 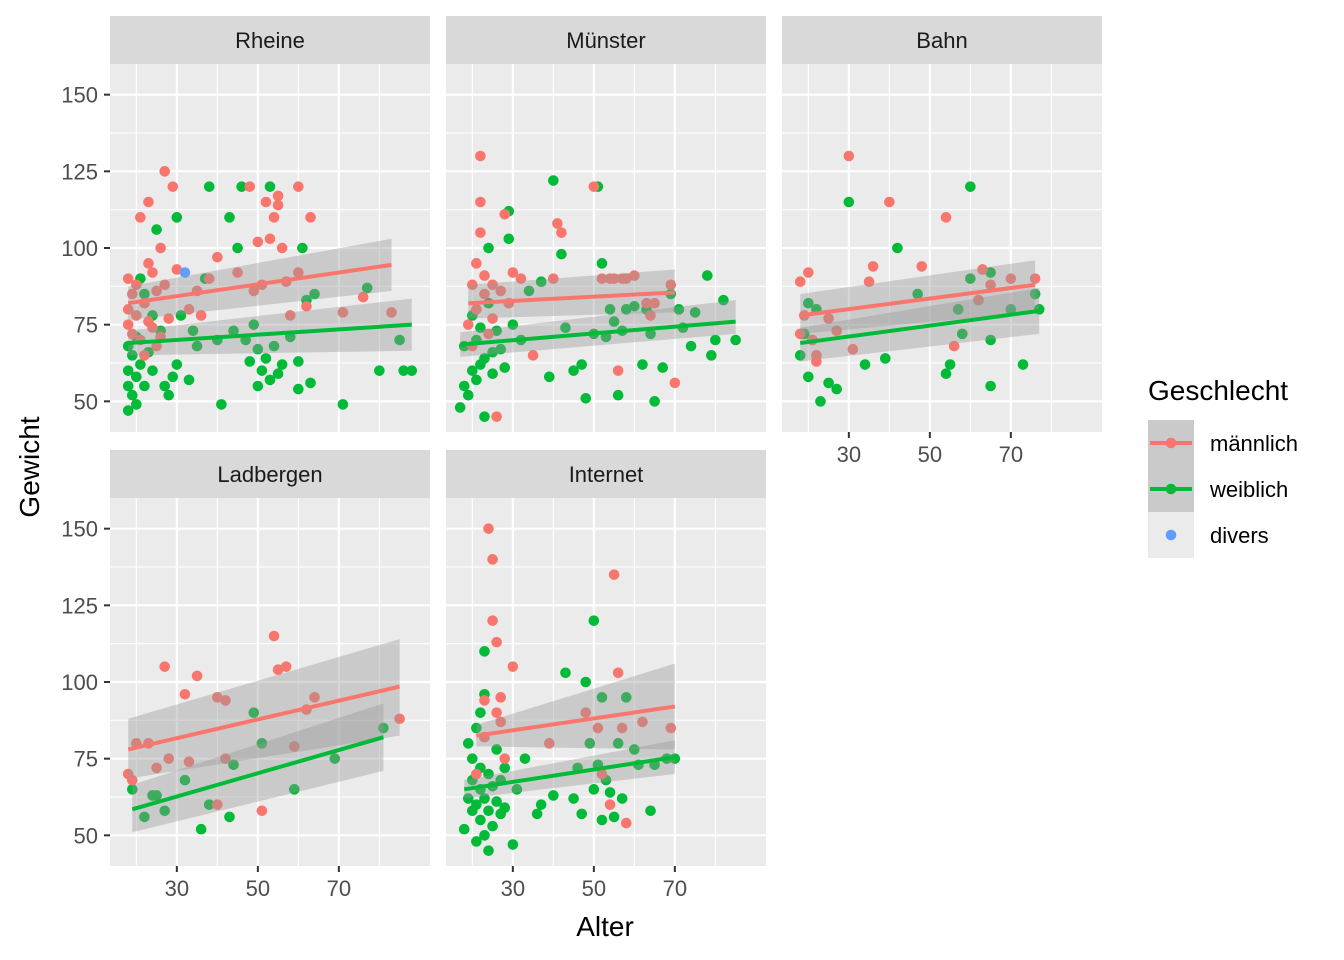 I want to click on y-tick-label: 150, so click(x=79, y=95).